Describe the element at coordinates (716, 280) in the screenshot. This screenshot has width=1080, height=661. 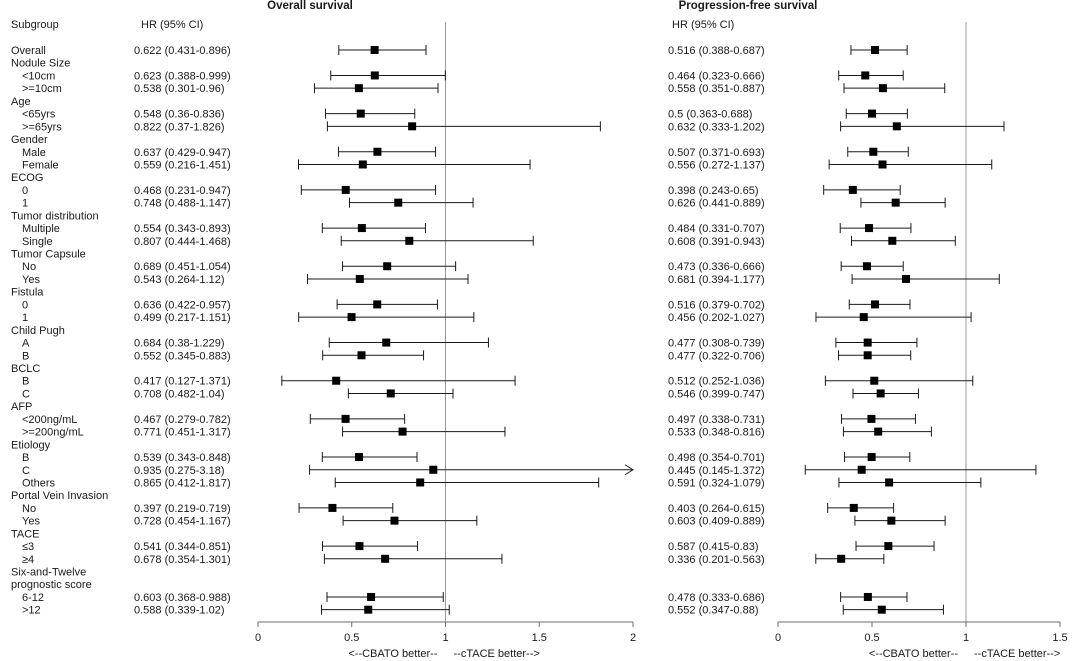
I see `pfs-hr-text: 0.681 (0.394-1.177)` at that location.